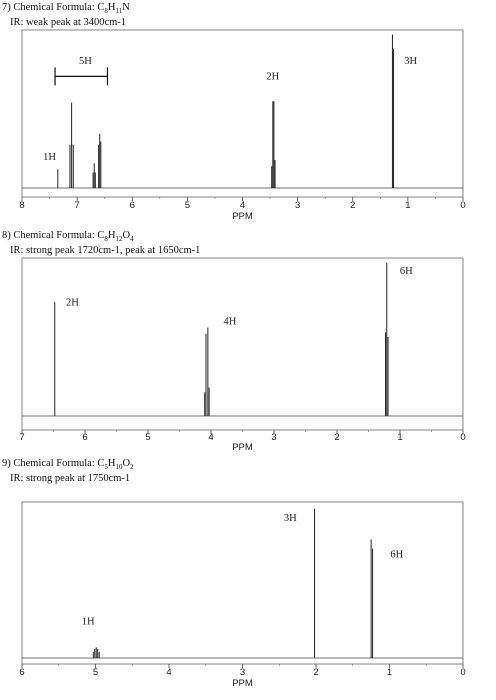 The height and width of the screenshot is (700, 496). What do you see at coordinates (85, 61) in the screenshot?
I see `integration-label: 5H` at bounding box center [85, 61].